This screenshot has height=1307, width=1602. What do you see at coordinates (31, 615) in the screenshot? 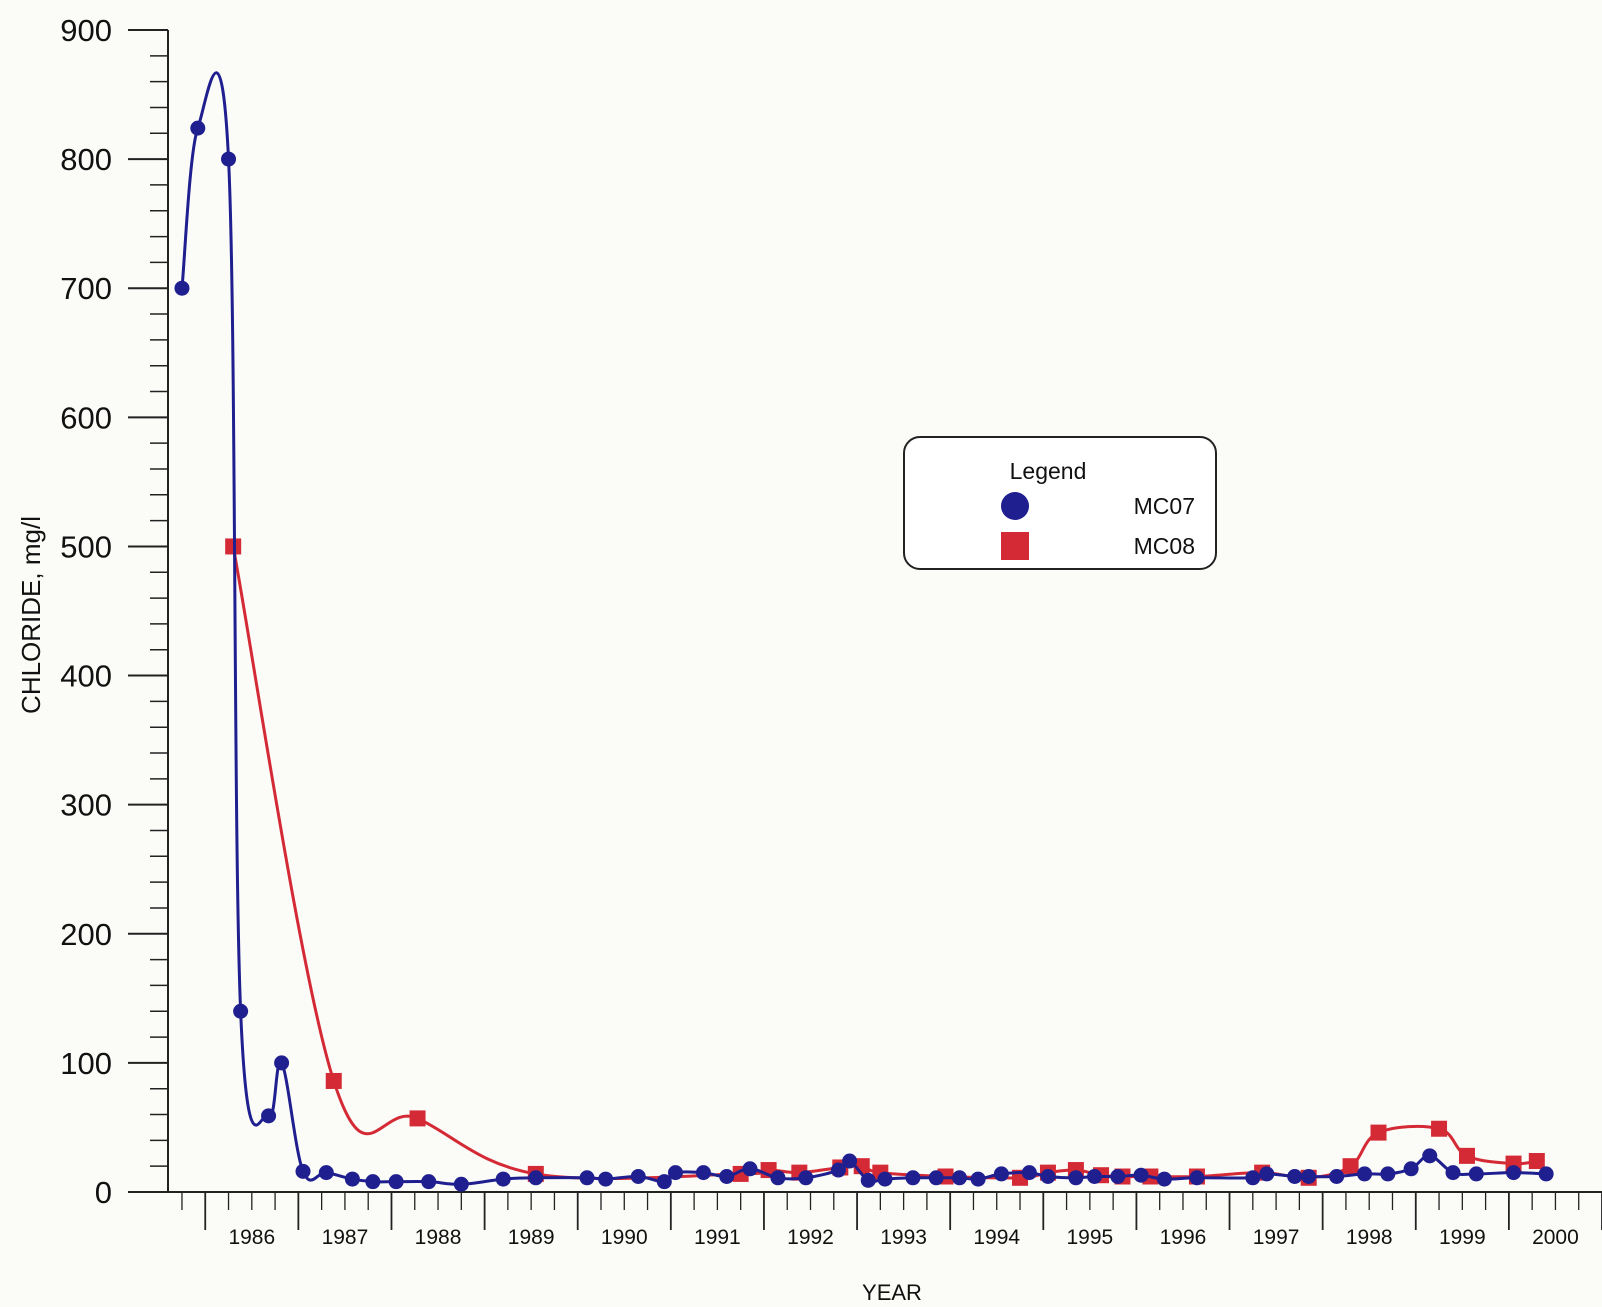
I see `y-axis-label: CHLORIDE, mg/l` at bounding box center [31, 615].